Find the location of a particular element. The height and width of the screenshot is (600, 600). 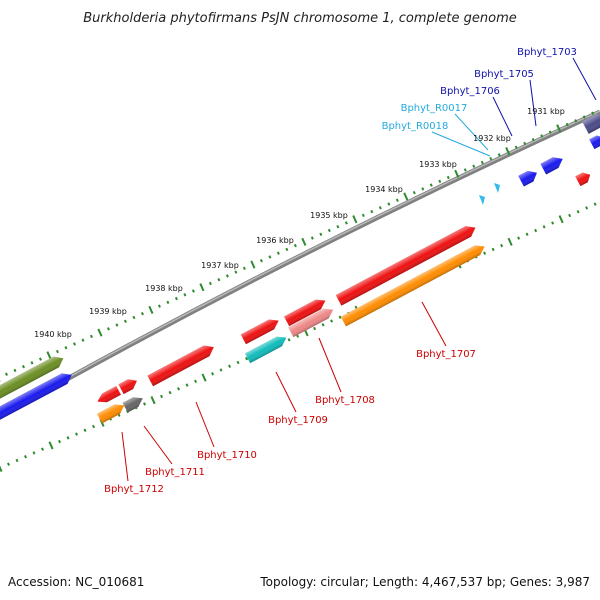

right-red-feature is located at coordinates (584, 178).